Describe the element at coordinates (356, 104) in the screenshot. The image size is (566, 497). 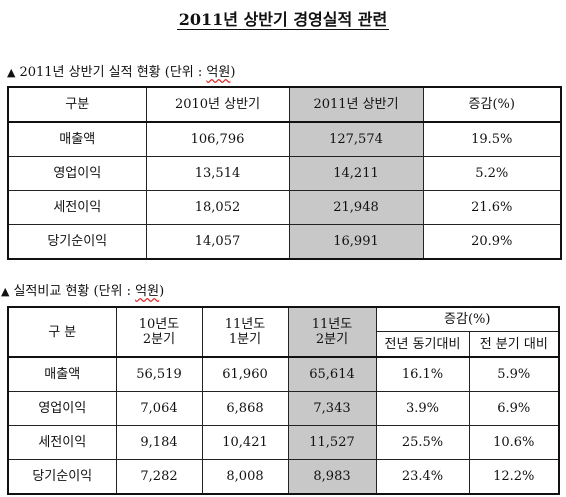
I see `header-2011-h1: 2011년 상반기` at that location.